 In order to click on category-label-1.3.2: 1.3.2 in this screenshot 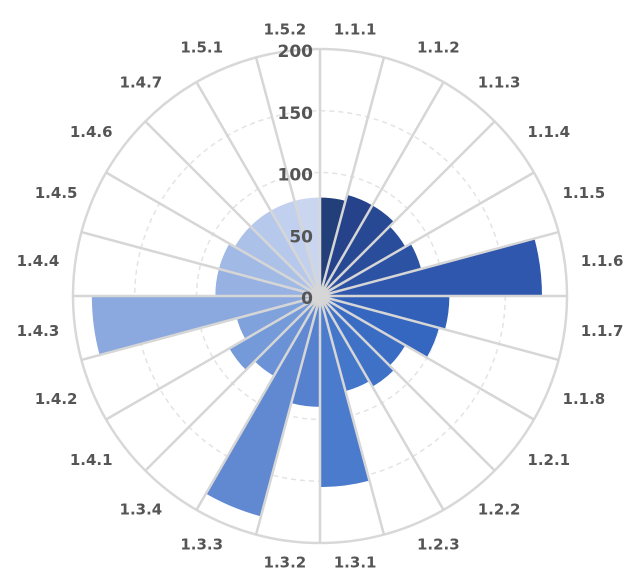, I will do `click(285, 563)`.